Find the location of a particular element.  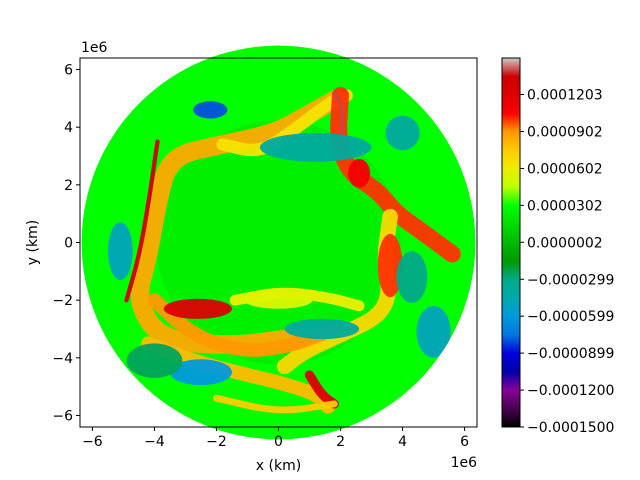

y-tick-label: 0 is located at coordinates (68, 244).